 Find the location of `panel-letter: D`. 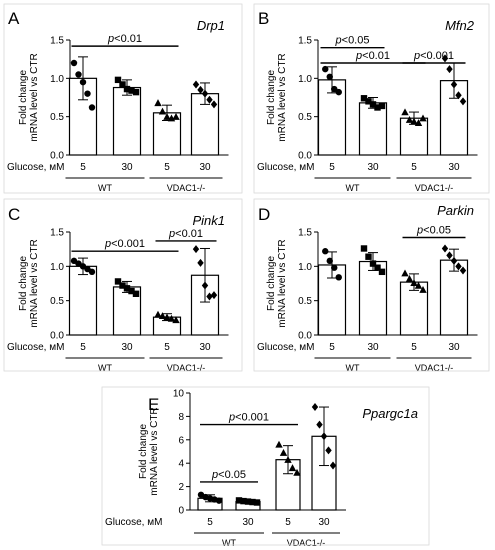

panel-letter: D is located at coordinates (264, 214).